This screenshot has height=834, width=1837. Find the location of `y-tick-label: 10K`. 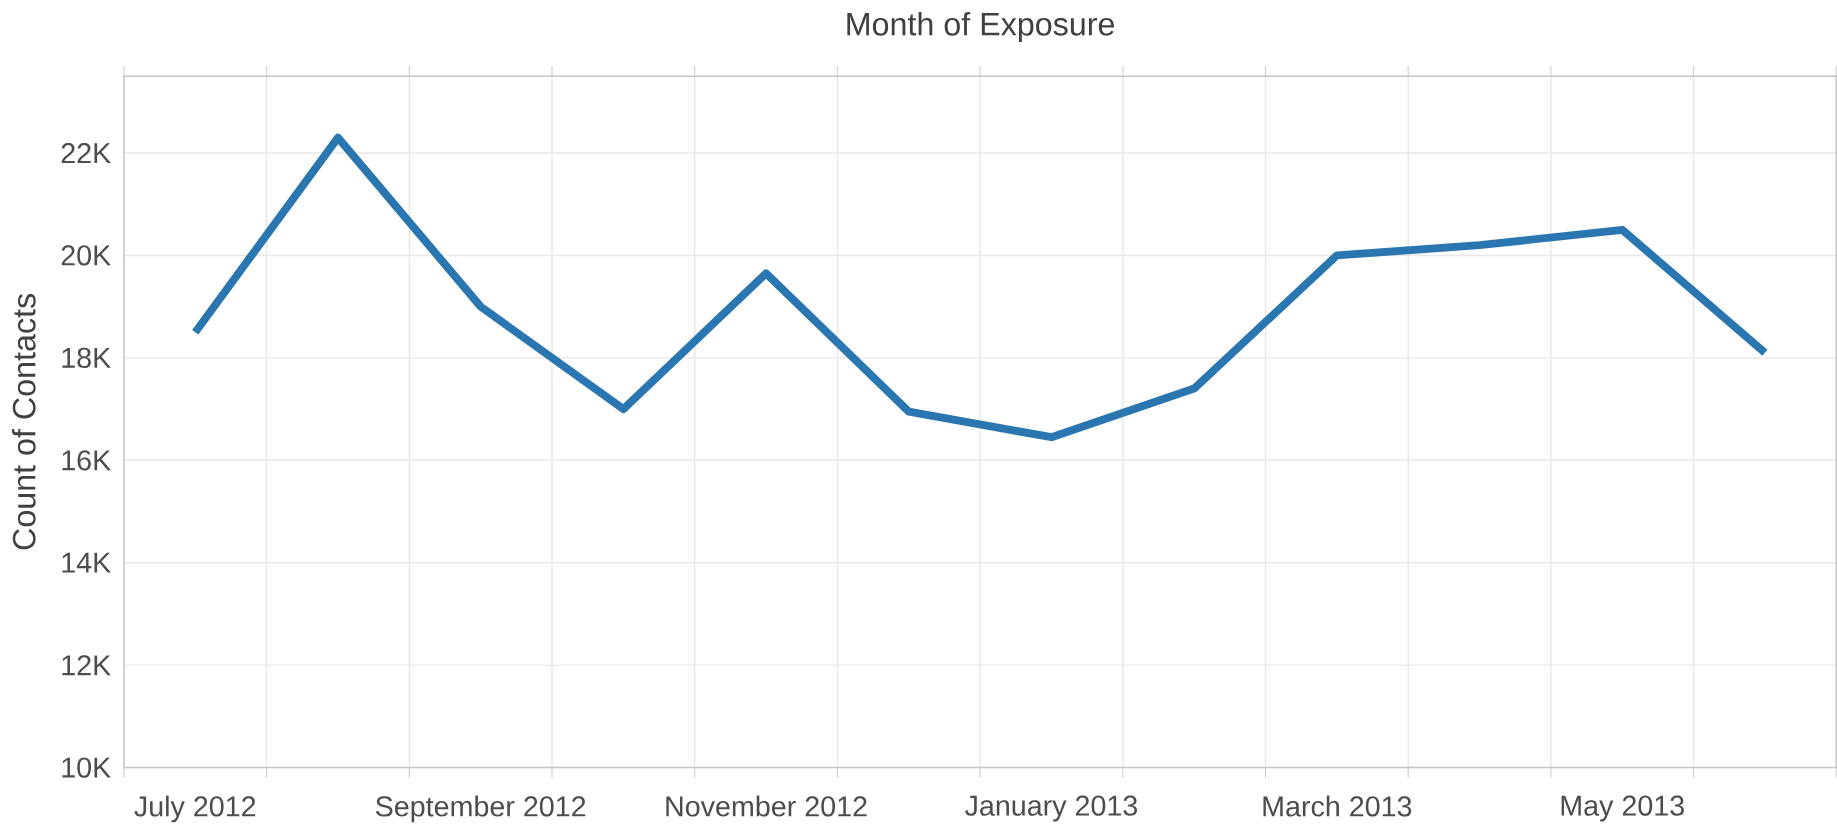

y-tick-label: 10K is located at coordinates (86, 767).